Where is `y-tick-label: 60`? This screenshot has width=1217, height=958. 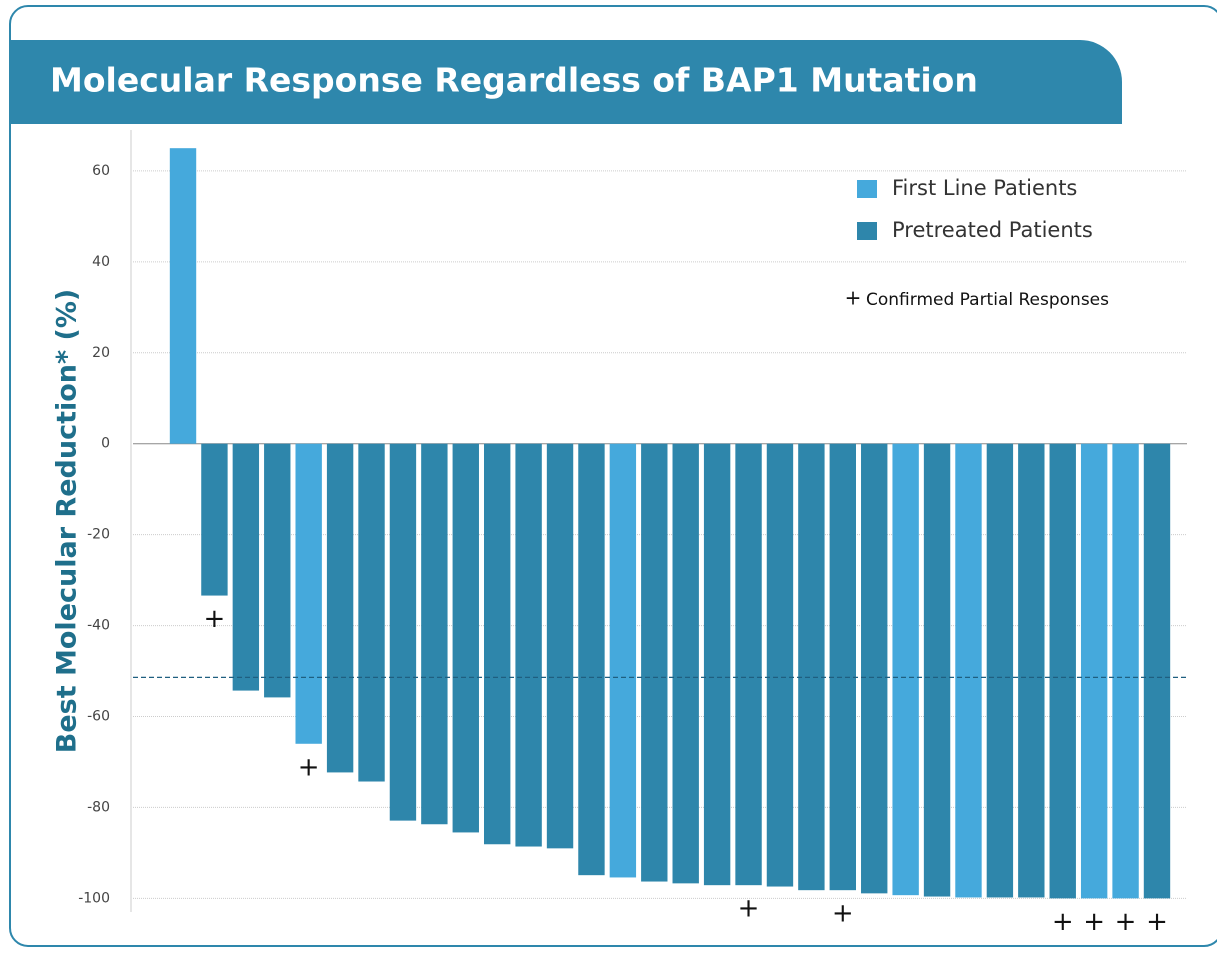
y-tick-label: 60 is located at coordinates (101, 171).